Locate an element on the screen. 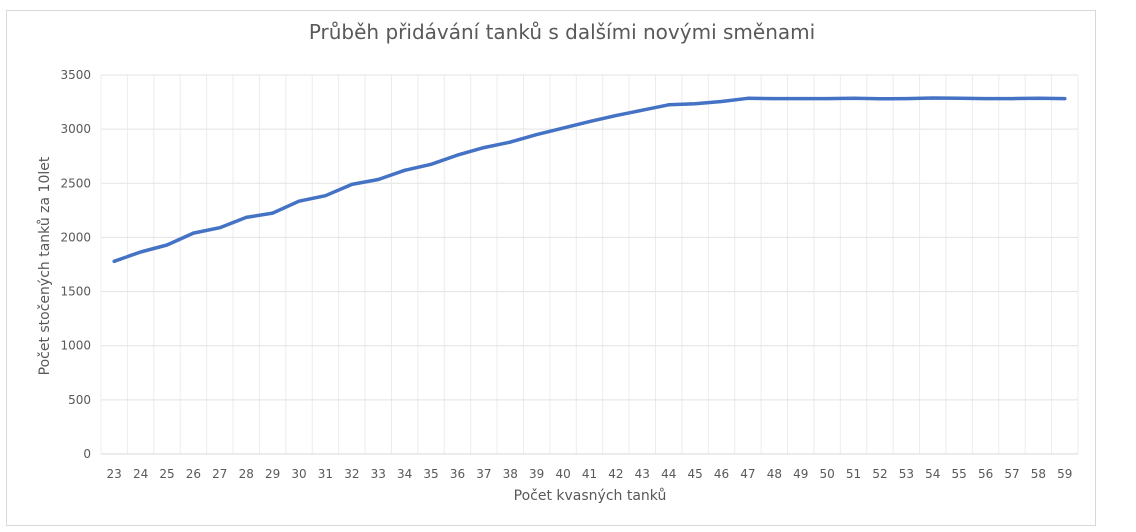 The width and height of the screenshot is (1136, 532). x-tick-label: 40 is located at coordinates (562, 474).